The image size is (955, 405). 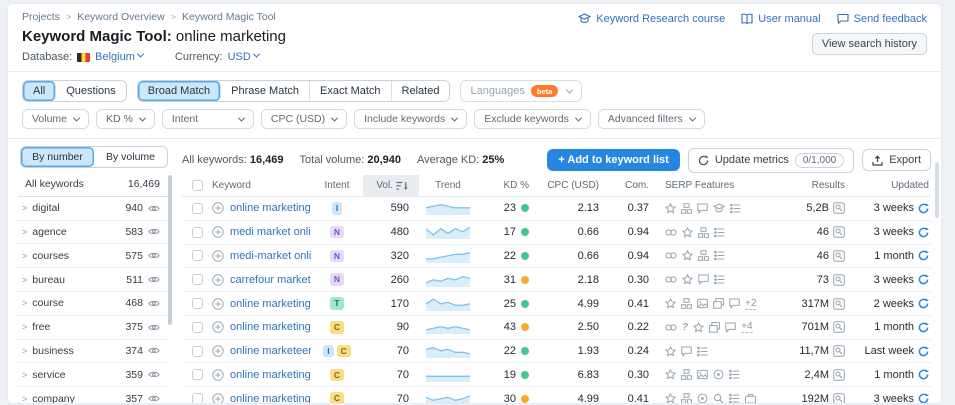 I want to click on group-row-courses: > courses 575, so click(x=94, y=256).